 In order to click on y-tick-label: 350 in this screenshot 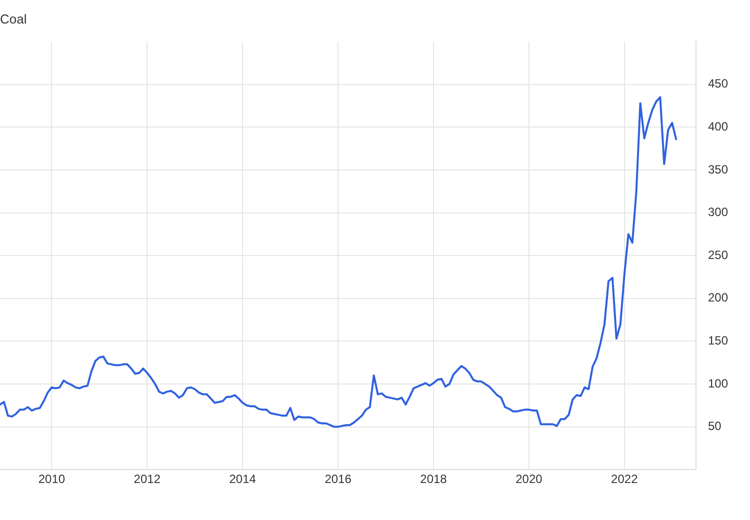, I will do `click(718, 169)`.